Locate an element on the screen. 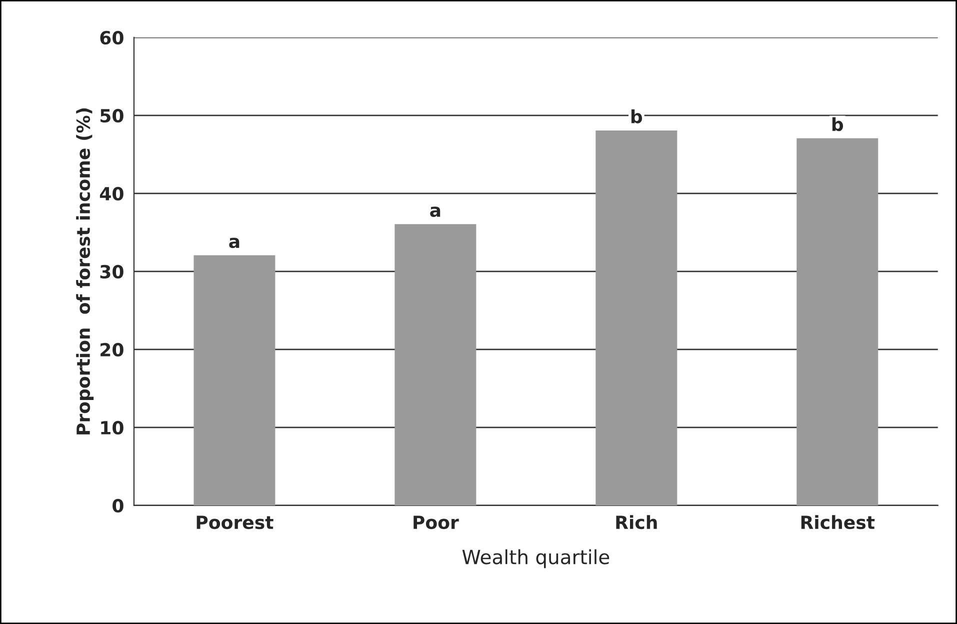  y-tick-label: 10 is located at coordinates (112, 427).